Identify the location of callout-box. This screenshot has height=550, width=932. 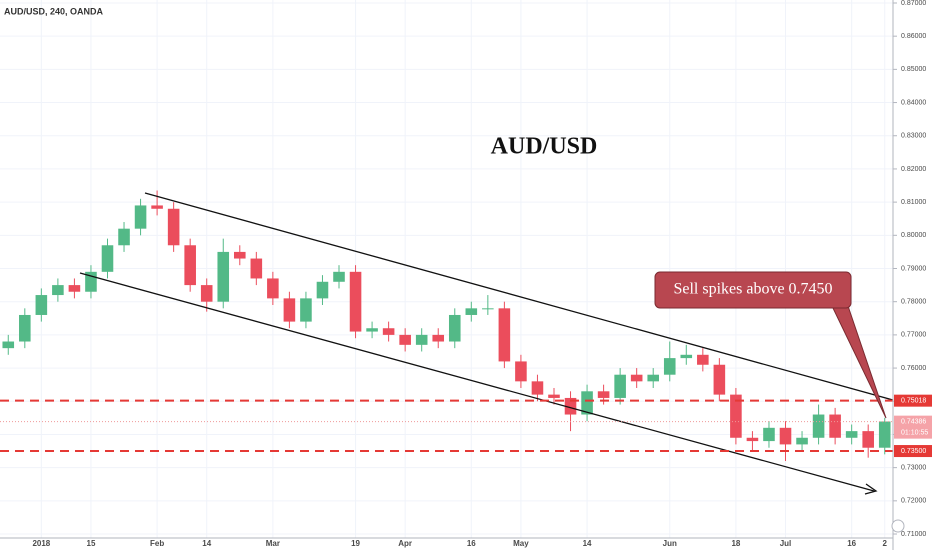
(753, 290).